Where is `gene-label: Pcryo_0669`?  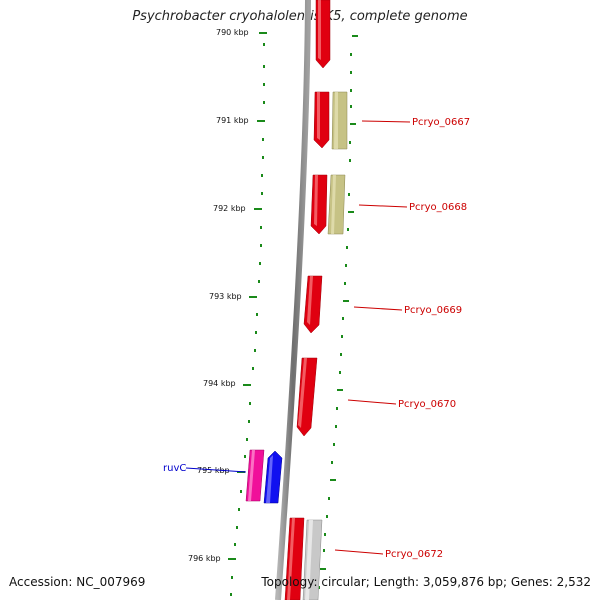
gene-label: Pcryo_0669 is located at coordinates (433, 310).